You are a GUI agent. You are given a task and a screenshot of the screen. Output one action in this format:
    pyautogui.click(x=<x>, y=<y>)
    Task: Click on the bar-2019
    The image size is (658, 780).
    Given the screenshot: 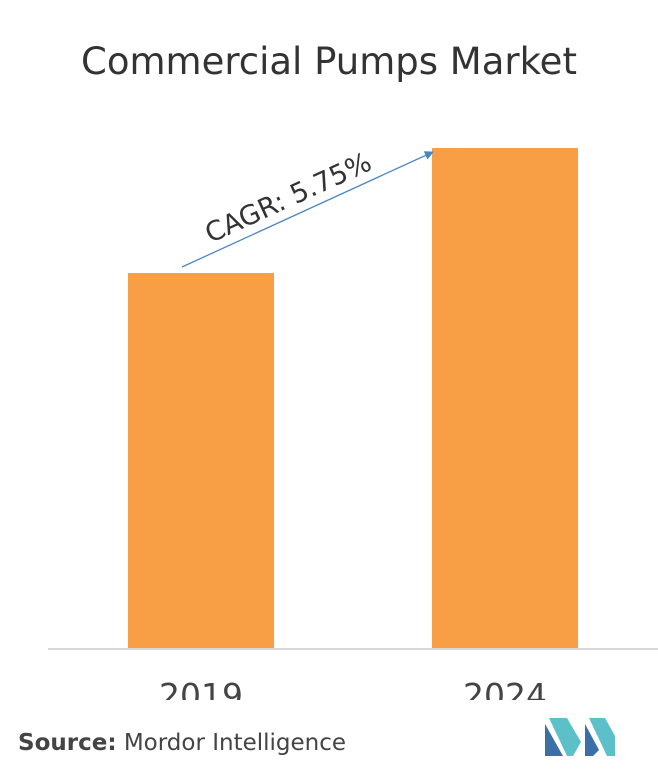 What is the action you would take?
    pyautogui.click(x=201, y=460)
    